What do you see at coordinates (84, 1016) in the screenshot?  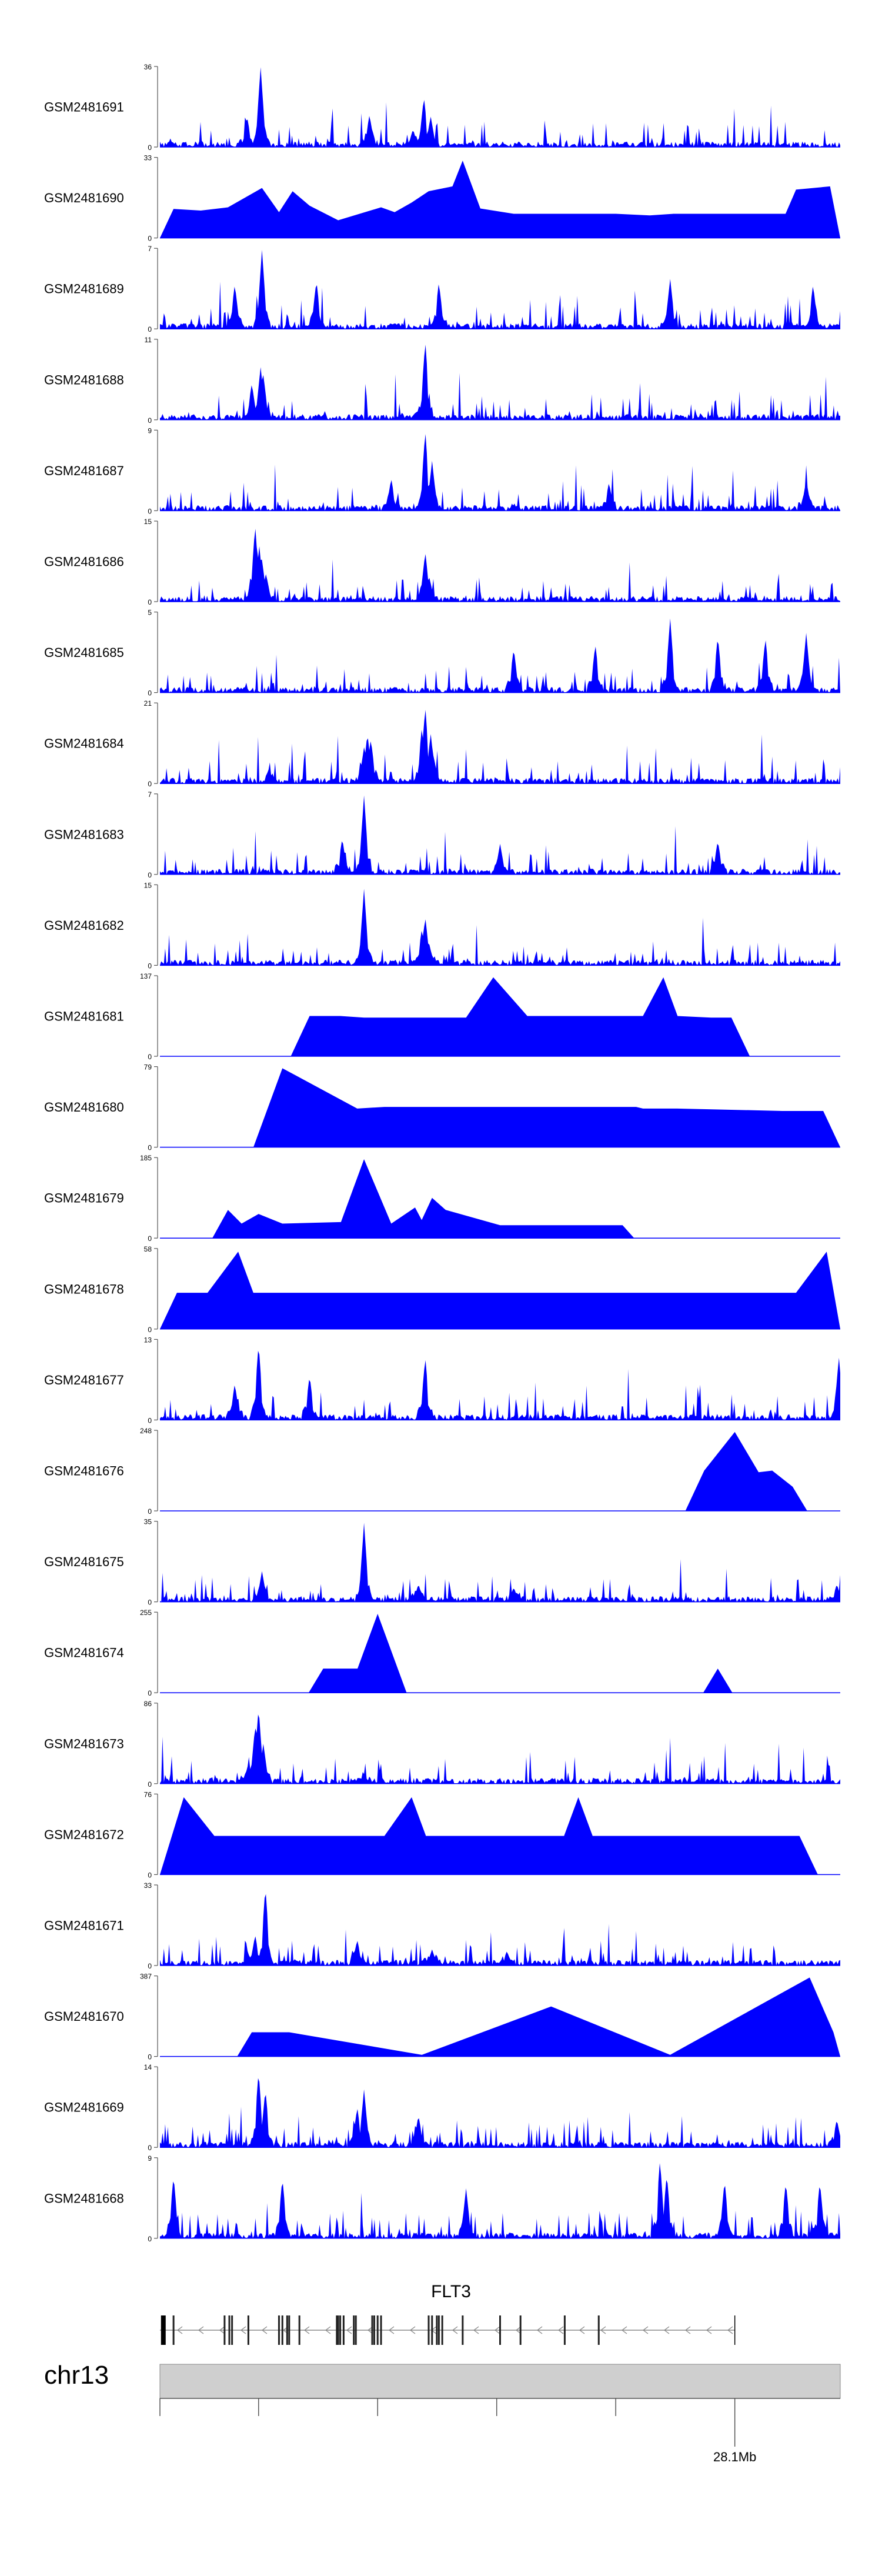 I see `track-sample-label: GSM2481681` at bounding box center [84, 1016].